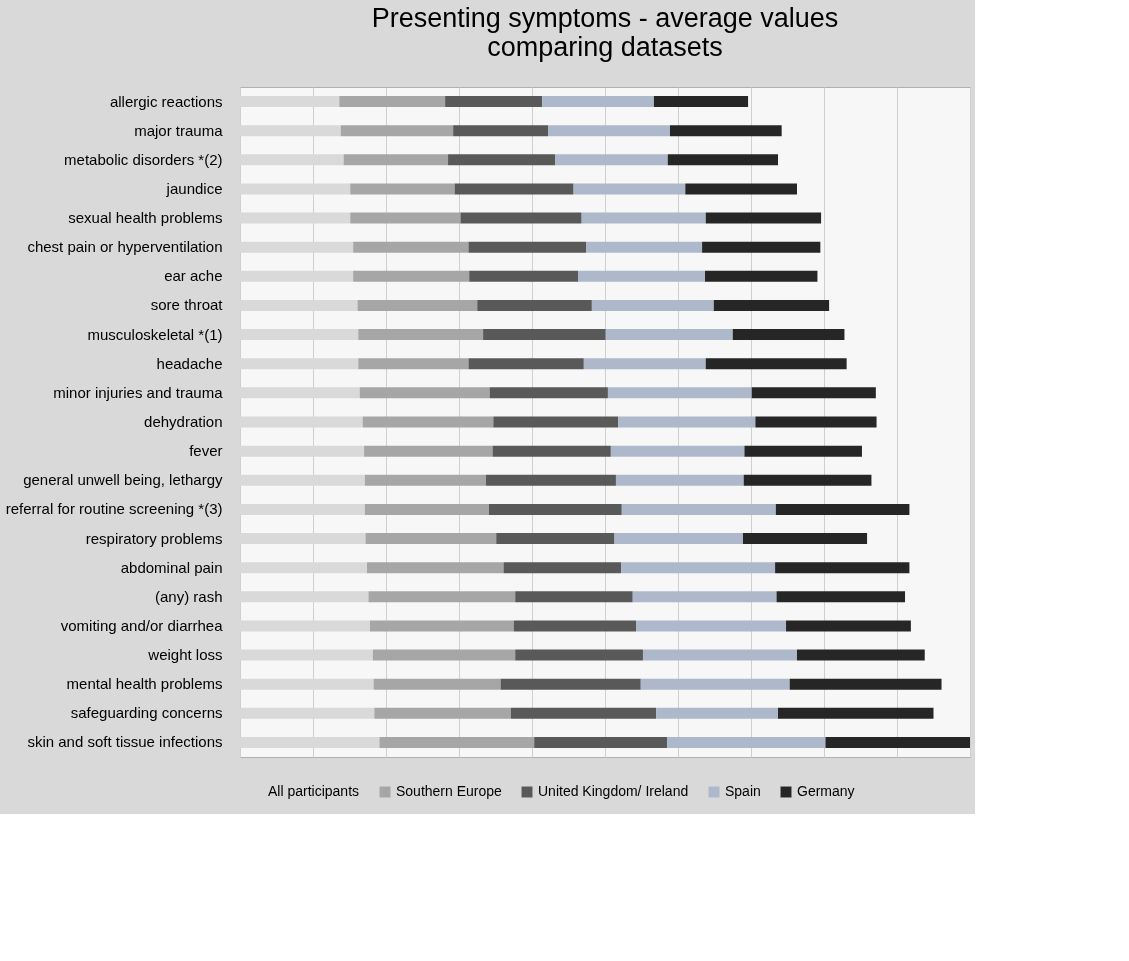  What do you see at coordinates (449, 791) in the screenshot?
I see `legend-label: Southern Europe` at bounding box center [449, 791].